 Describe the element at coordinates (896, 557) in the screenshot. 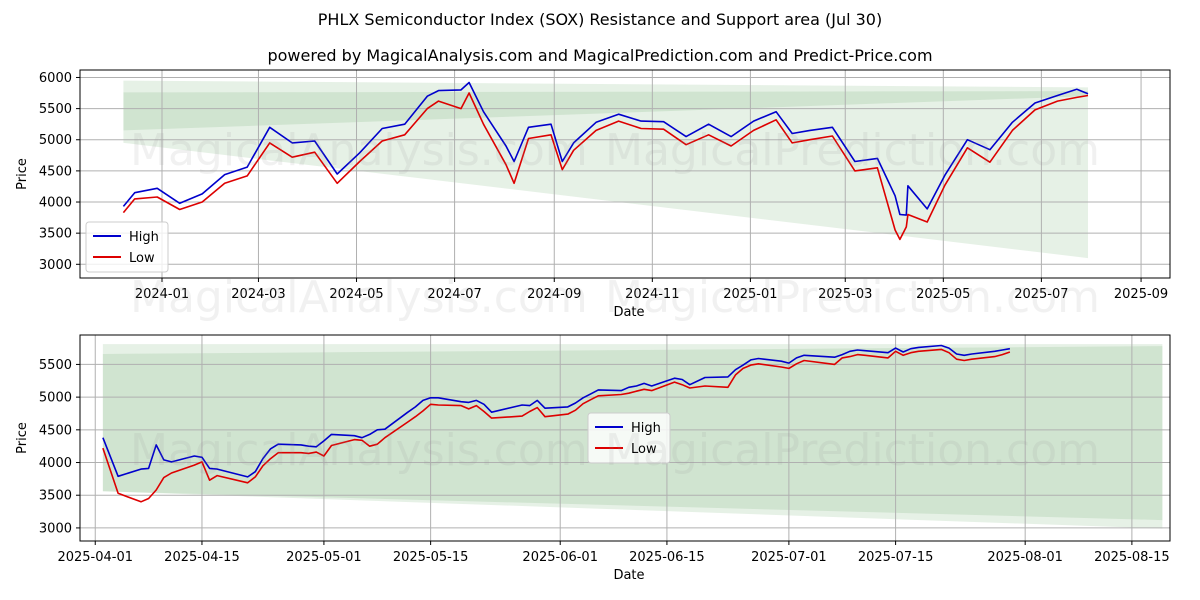

I see `x-tick-label: 2025-07-15` at that location.